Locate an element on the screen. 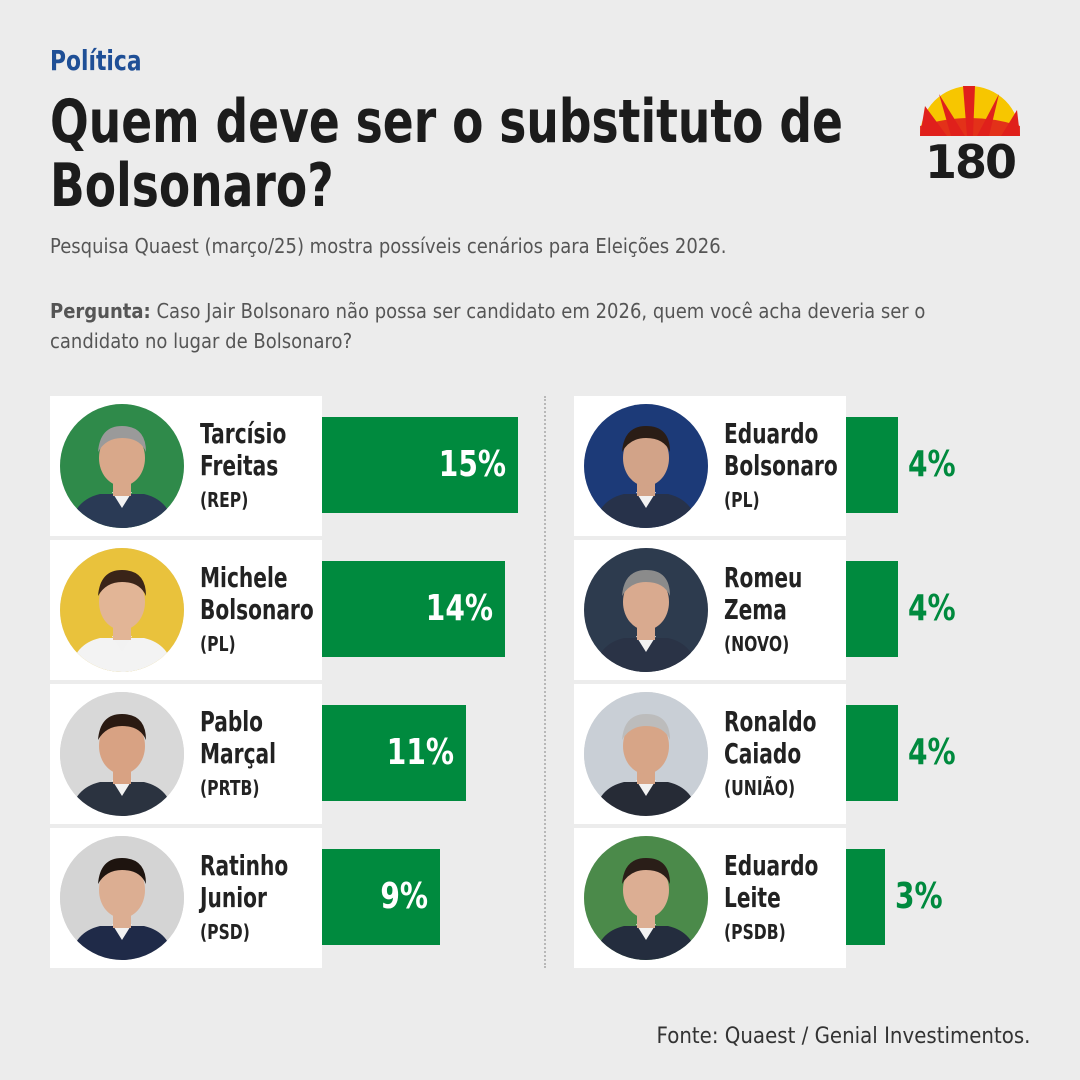 The width and height of the screenshot is (1080, 1080). candidate-first-name: Romeu is located at coordinates (763, 577).